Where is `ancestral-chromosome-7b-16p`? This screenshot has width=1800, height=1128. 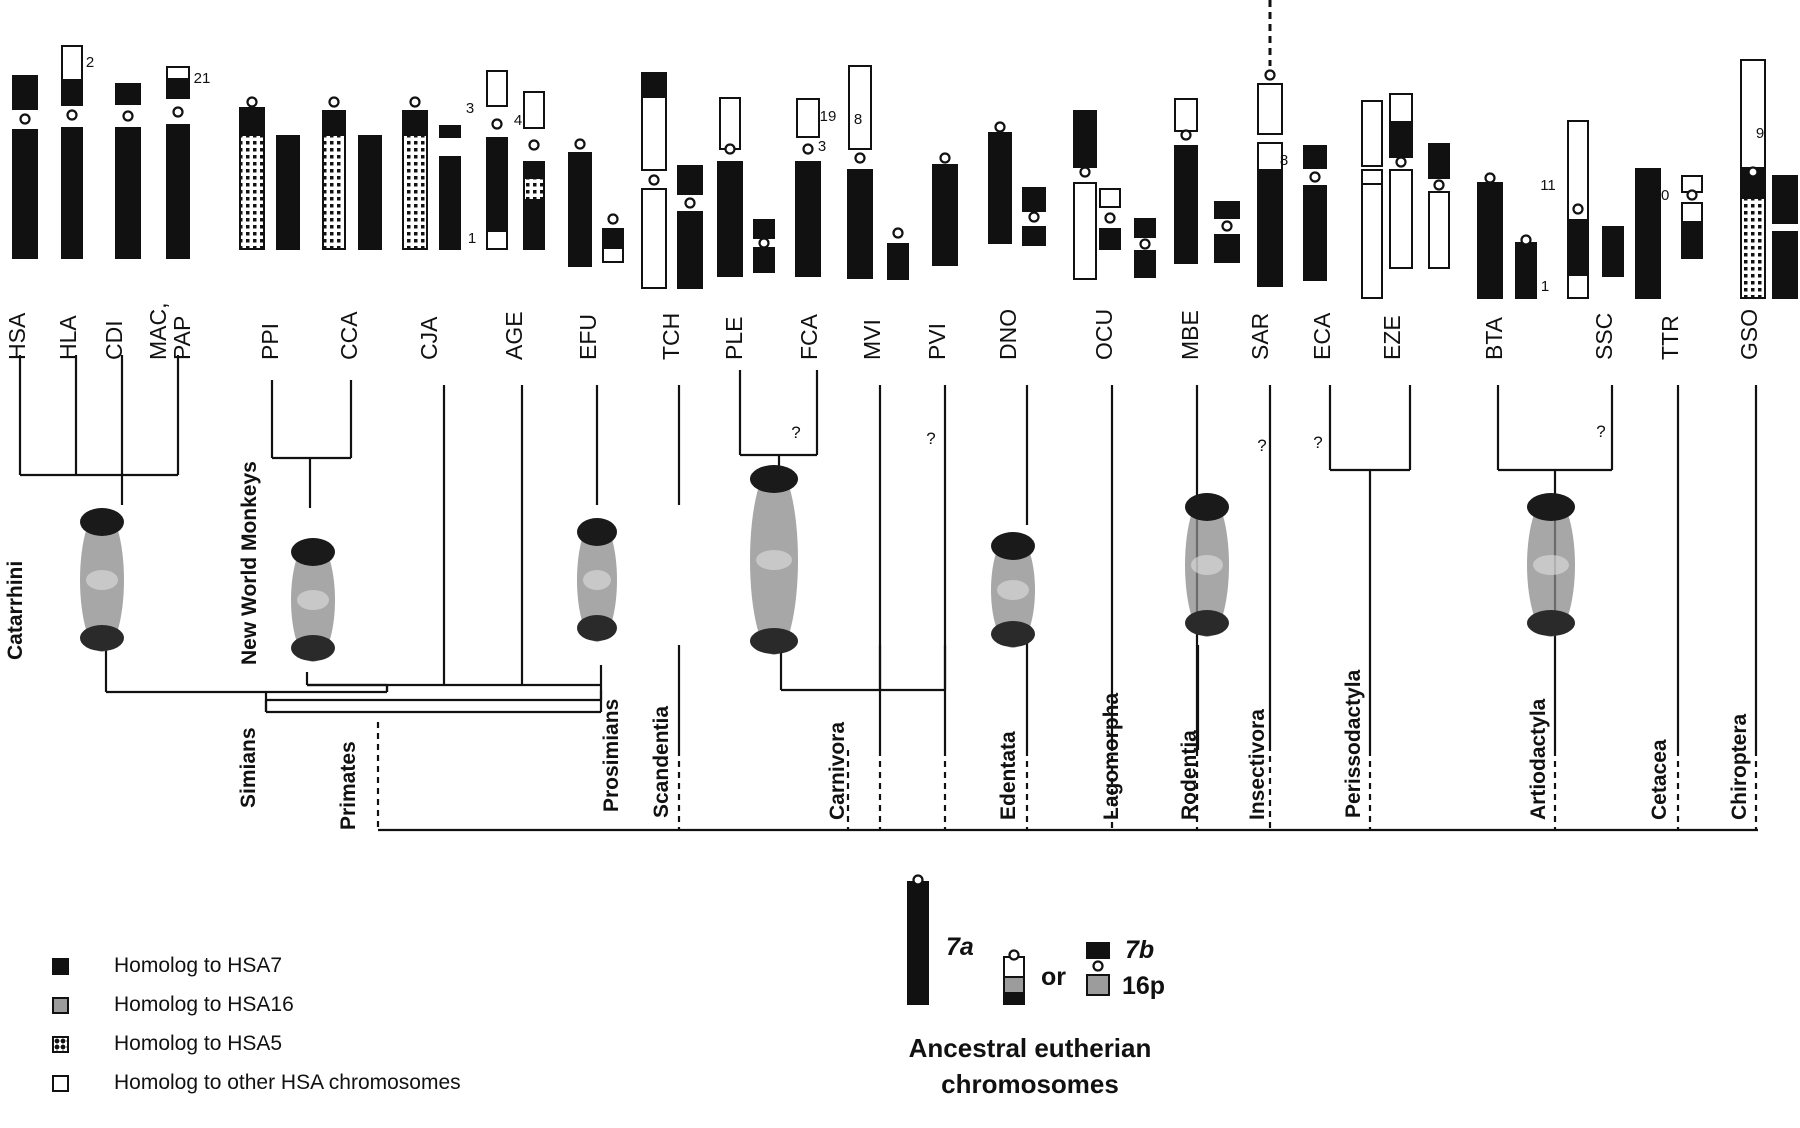
ancestral-chromosome-7b-16p is located at coordinates (1098, 969).